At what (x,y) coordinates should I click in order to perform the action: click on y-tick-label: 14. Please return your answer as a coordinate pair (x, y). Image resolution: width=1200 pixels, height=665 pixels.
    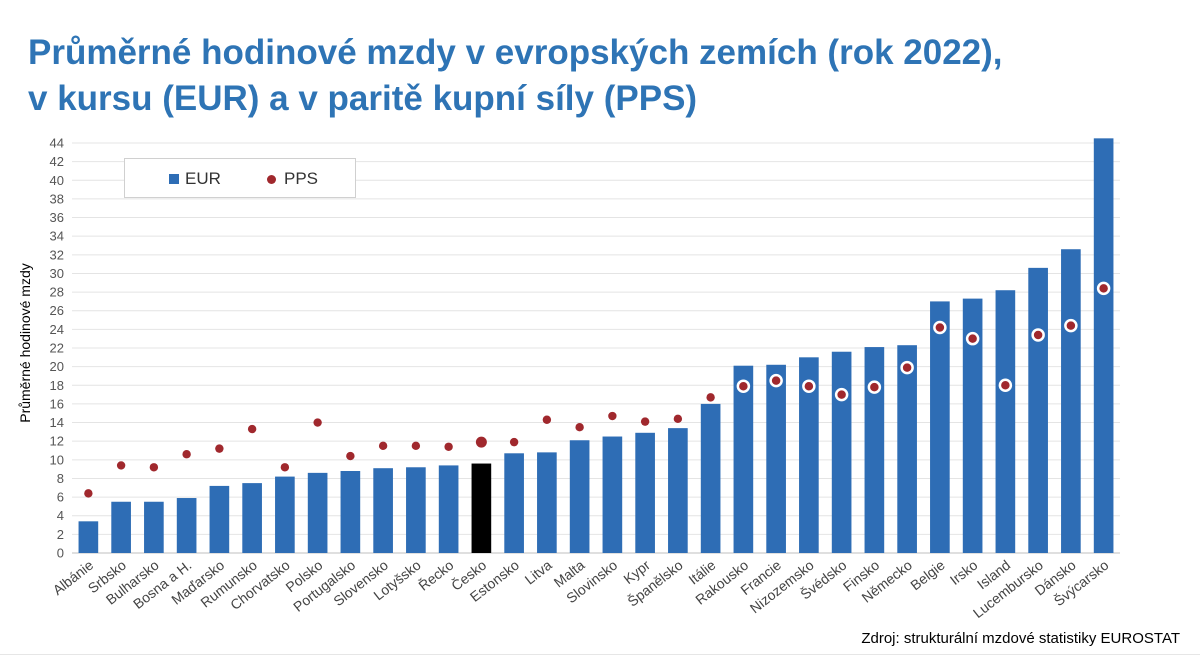
    Looking at the image, I should click on (57, 422).